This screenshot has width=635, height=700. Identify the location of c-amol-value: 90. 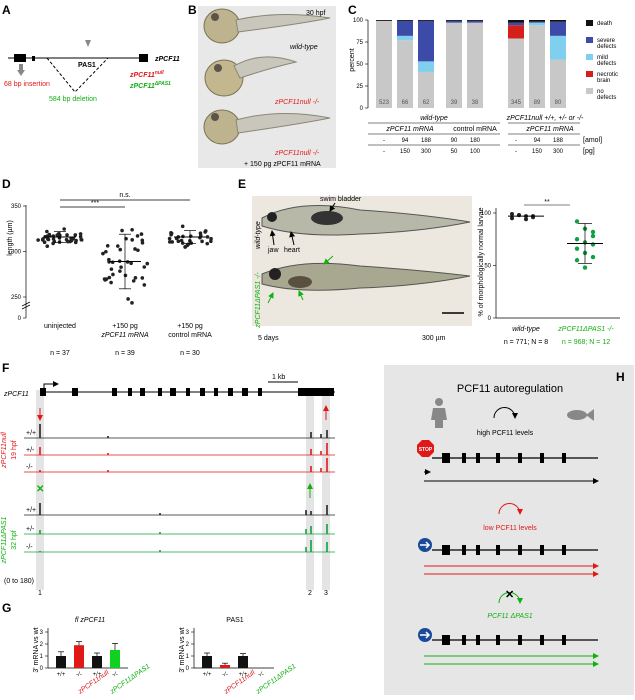
(454, 141).